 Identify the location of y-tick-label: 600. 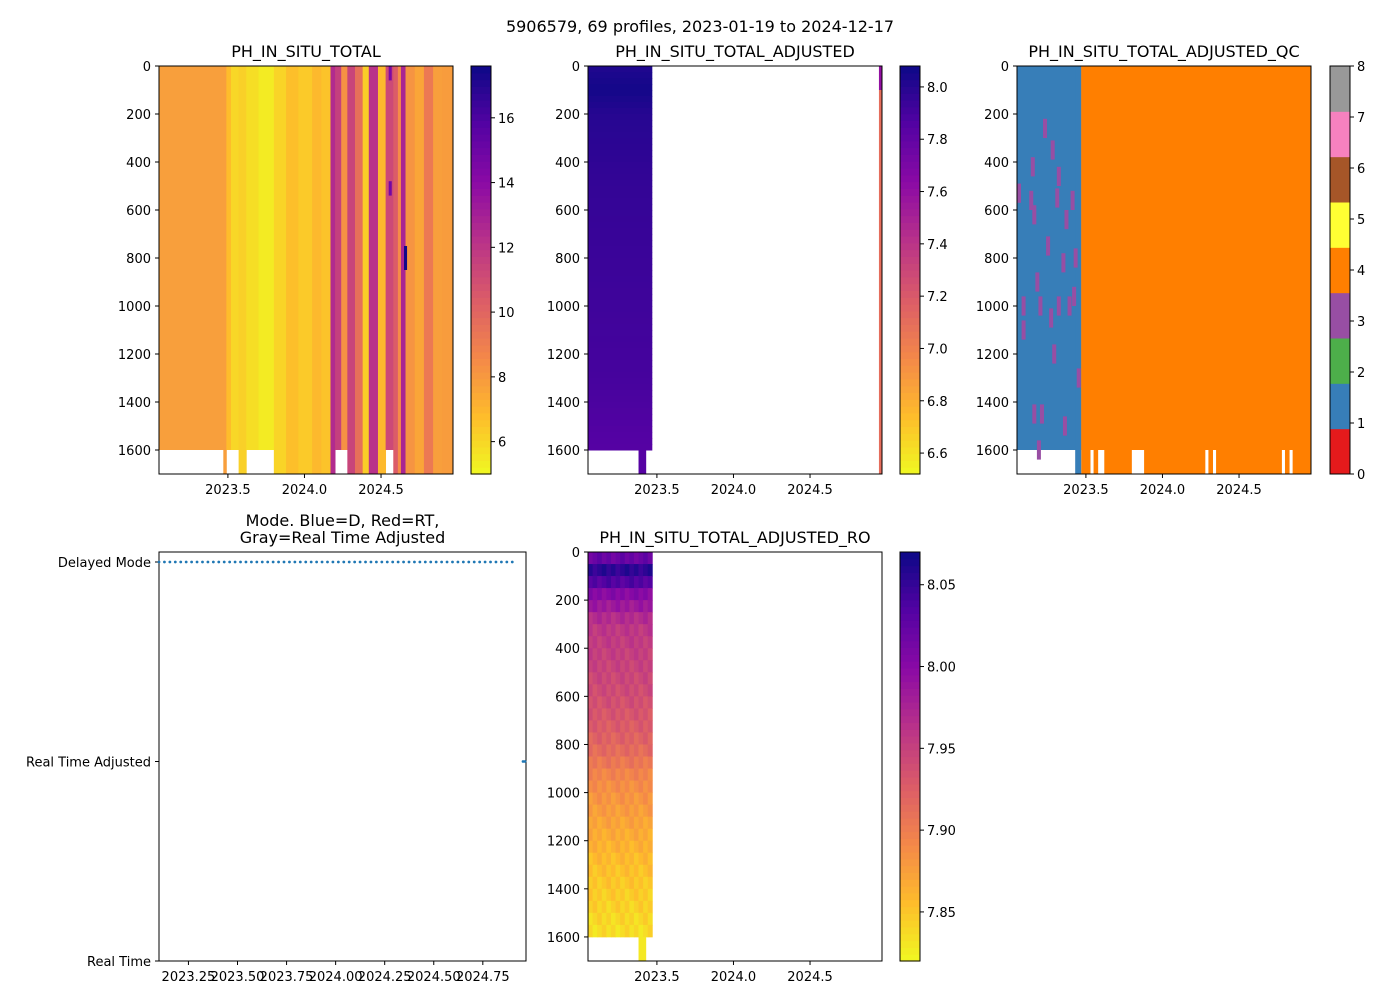
(567, 697).